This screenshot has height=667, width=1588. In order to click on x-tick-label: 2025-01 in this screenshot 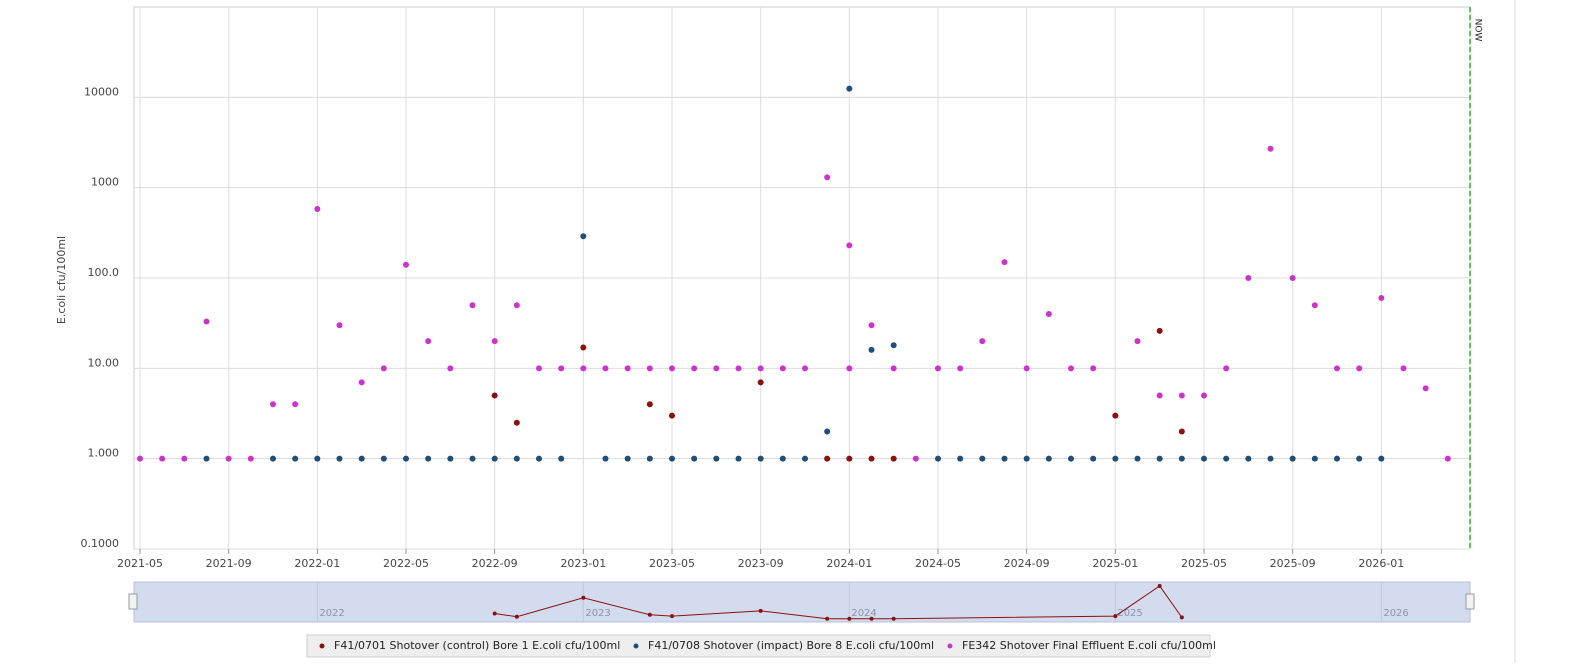, I will do `click(1115, 563)`.